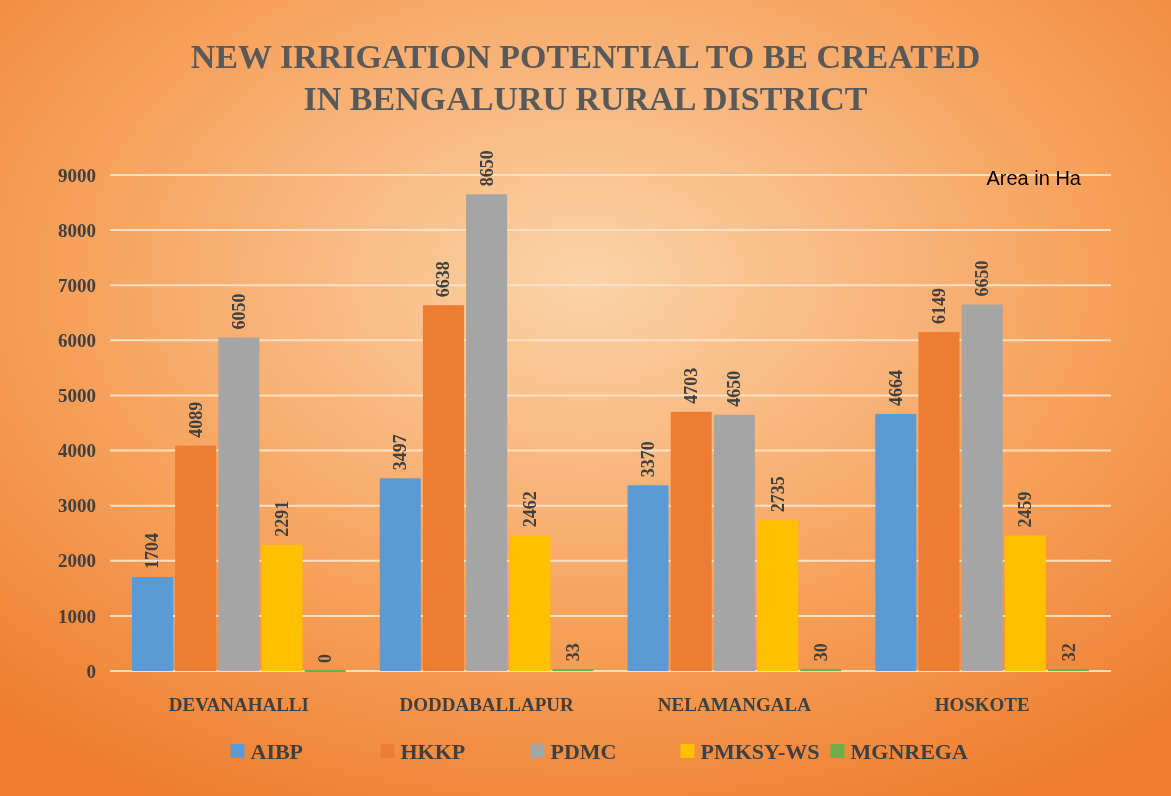 This screenshot has width=1171, height=796. I want to click on legend-label: PDMC, so click(583, 751).